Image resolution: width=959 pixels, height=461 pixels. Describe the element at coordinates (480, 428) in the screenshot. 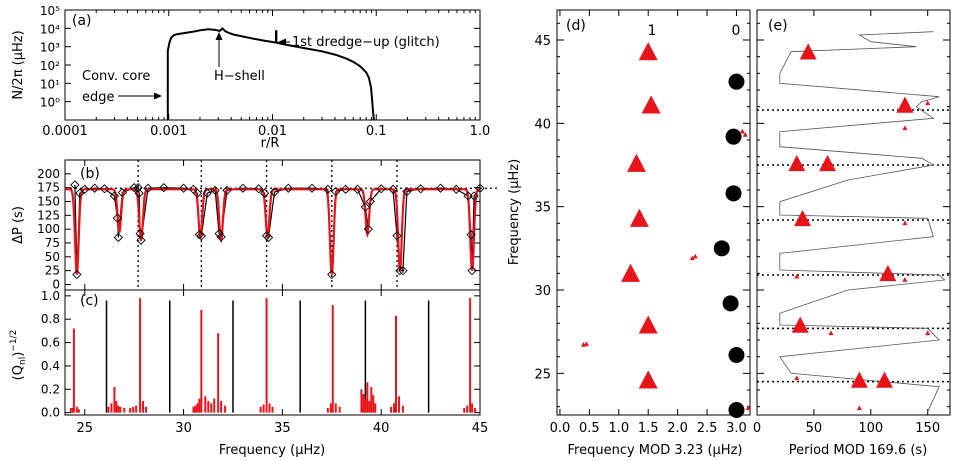

I see `c-x-tick-label: 45` at that location.